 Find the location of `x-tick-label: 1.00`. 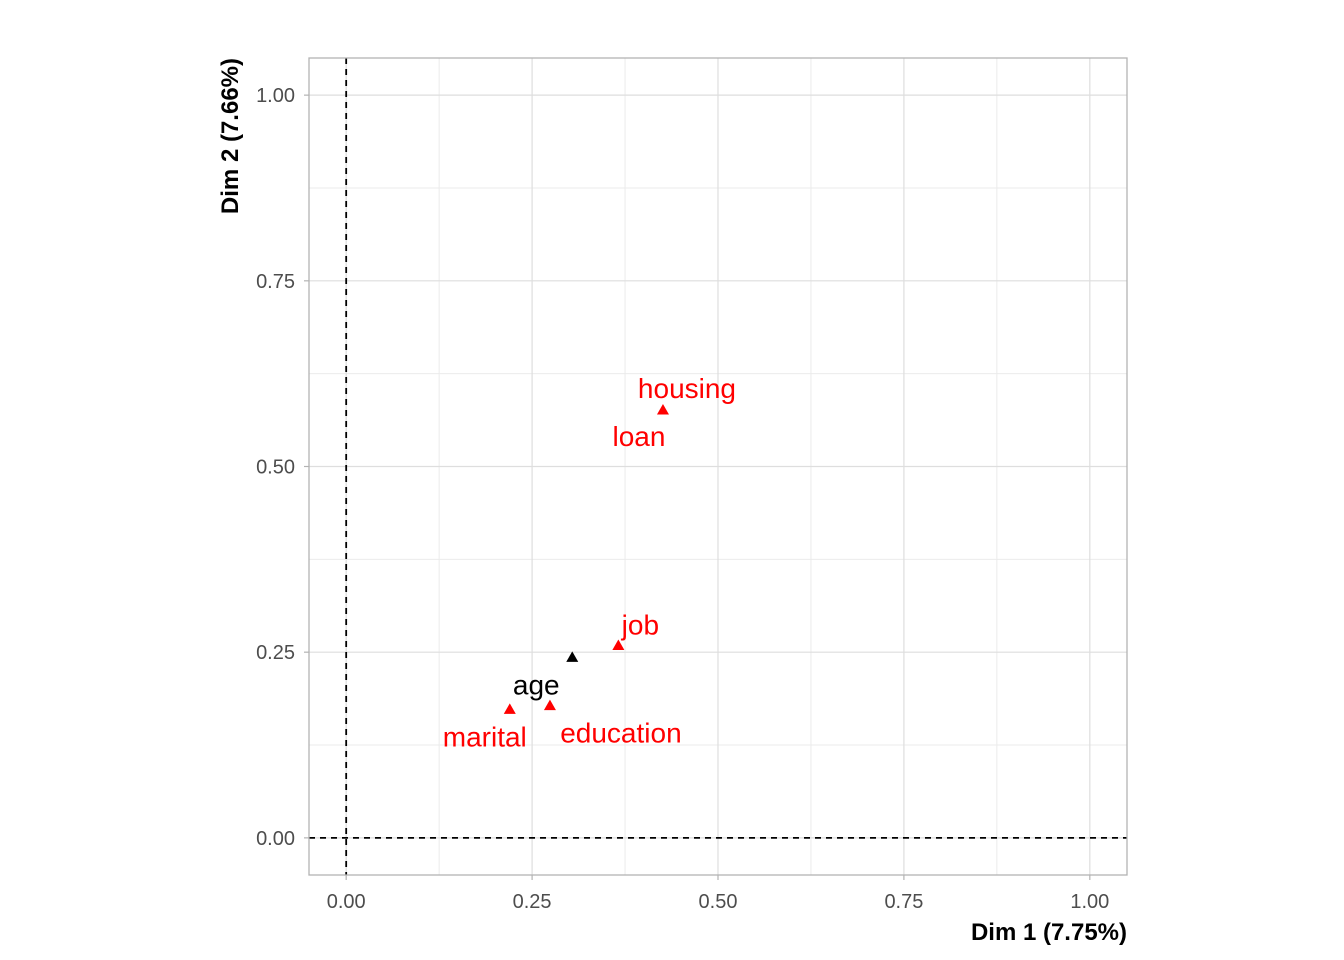

x-tick-label: 1.00 is located at coordinates (1089, 902).